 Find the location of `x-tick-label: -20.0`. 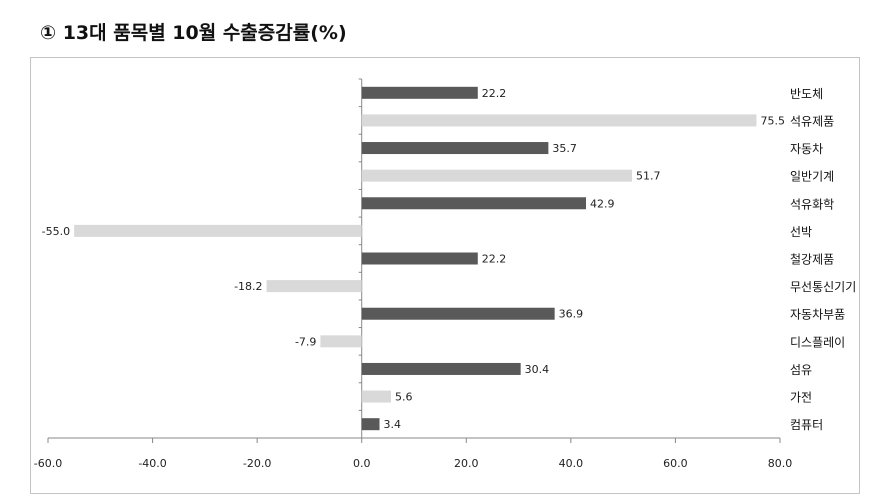

x-tick-label: -20.0 is located at coordinates (257, 463).